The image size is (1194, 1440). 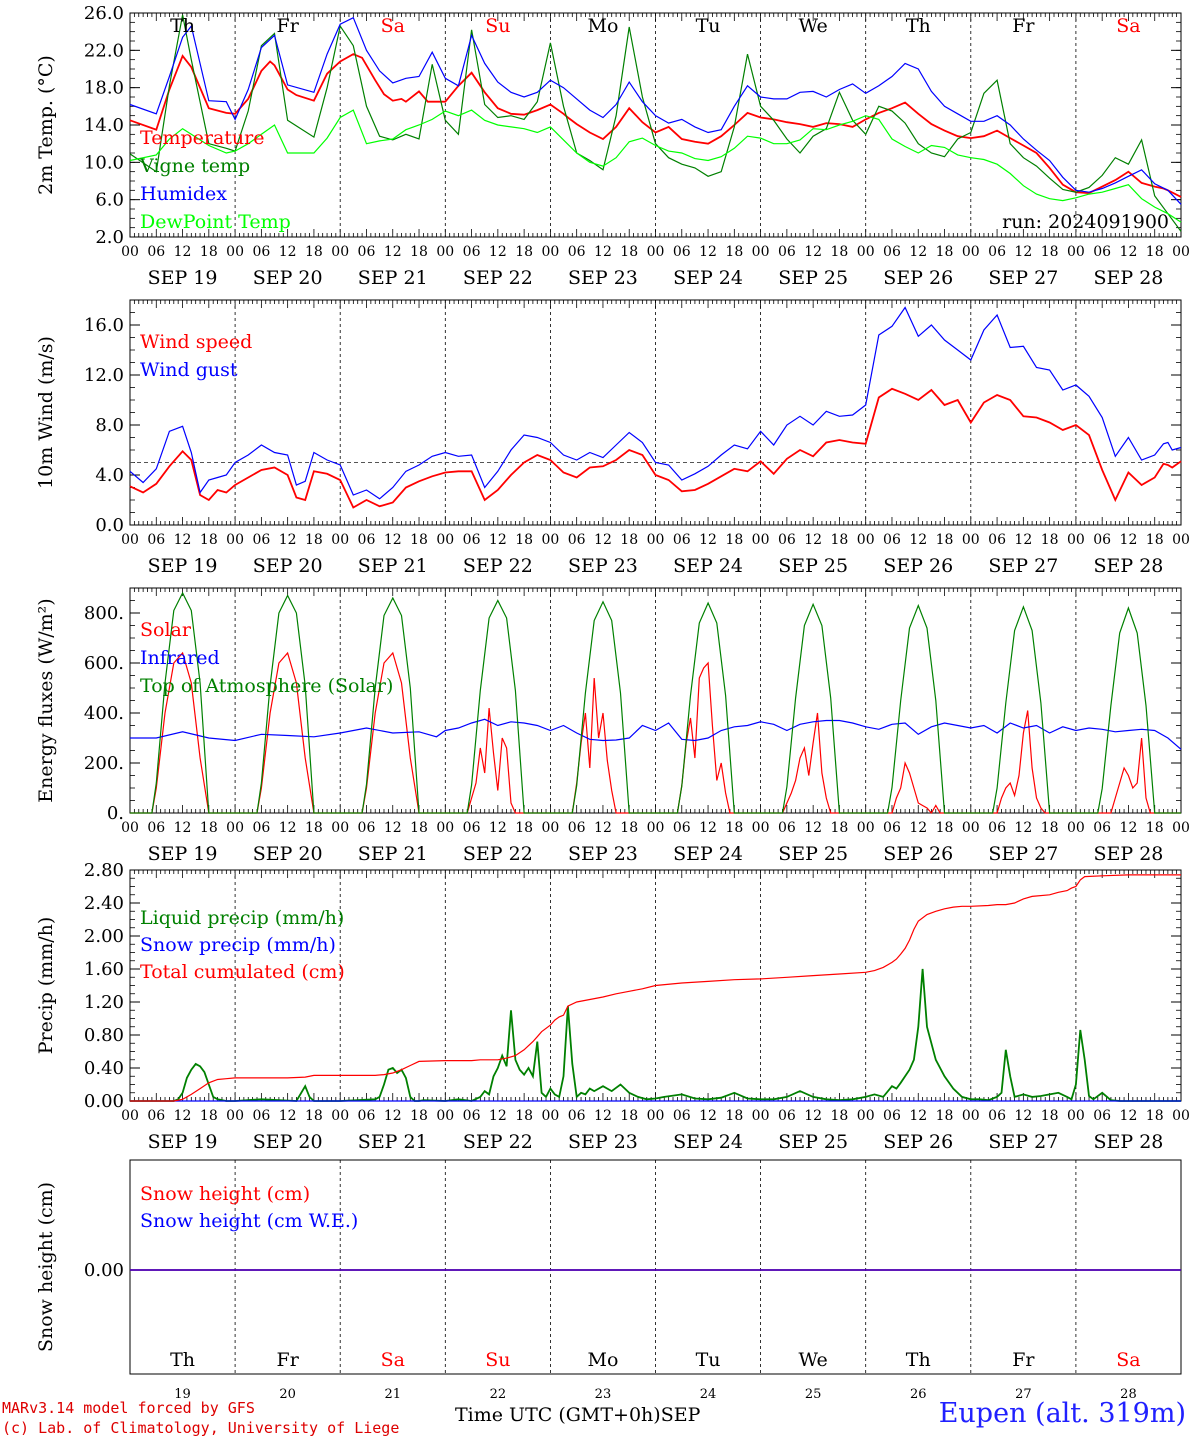 What do you see at coordinates (46, 986) in the screenshot?
I see `y-axis-label: Precip (mm/h)` at bounding box center [46, 986].